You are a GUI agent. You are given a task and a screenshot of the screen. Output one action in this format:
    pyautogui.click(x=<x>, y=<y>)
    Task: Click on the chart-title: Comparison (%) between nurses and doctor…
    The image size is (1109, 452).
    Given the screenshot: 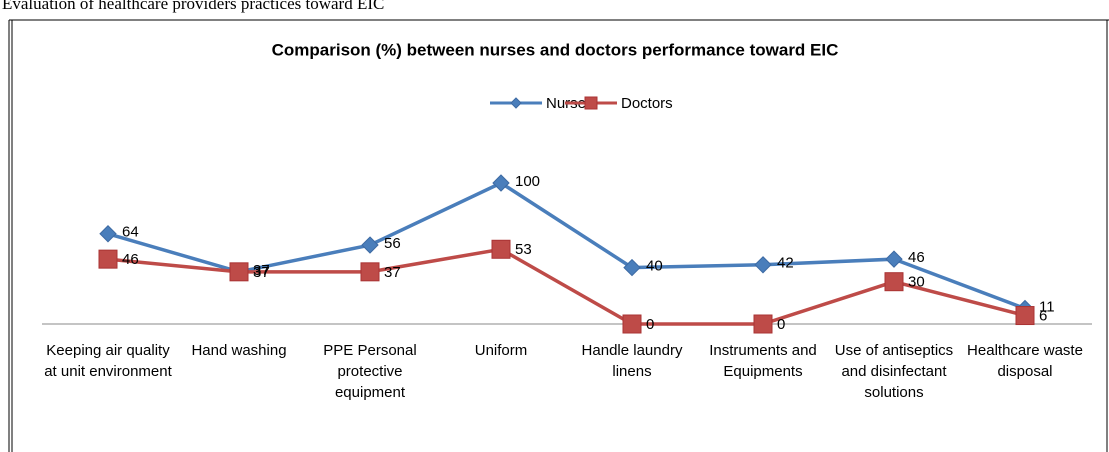 What is the action you would take?
    pyautogui.click(x=555, y=49)
    